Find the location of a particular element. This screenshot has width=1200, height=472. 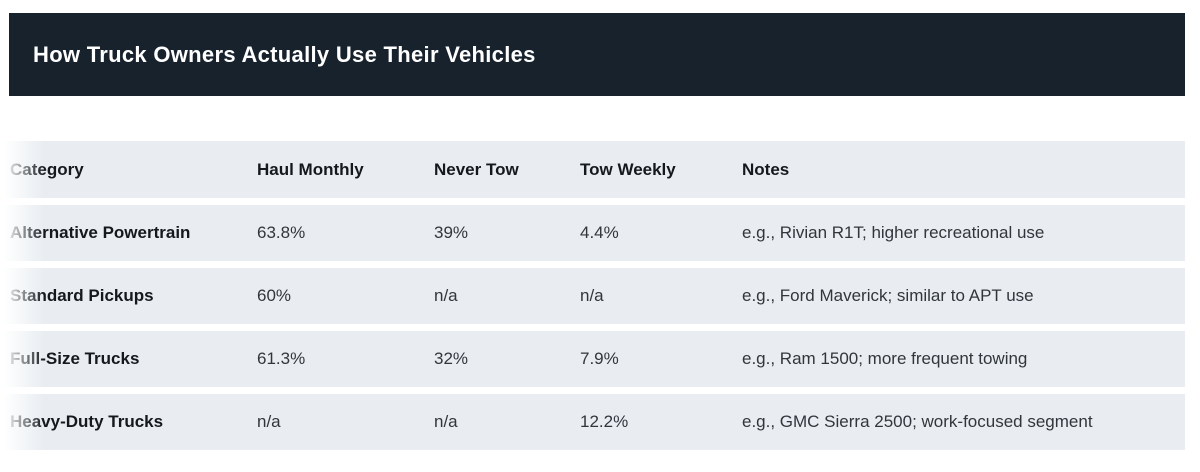

cell-tow-weekly: 12.2% is located at coordinates (604, 421).